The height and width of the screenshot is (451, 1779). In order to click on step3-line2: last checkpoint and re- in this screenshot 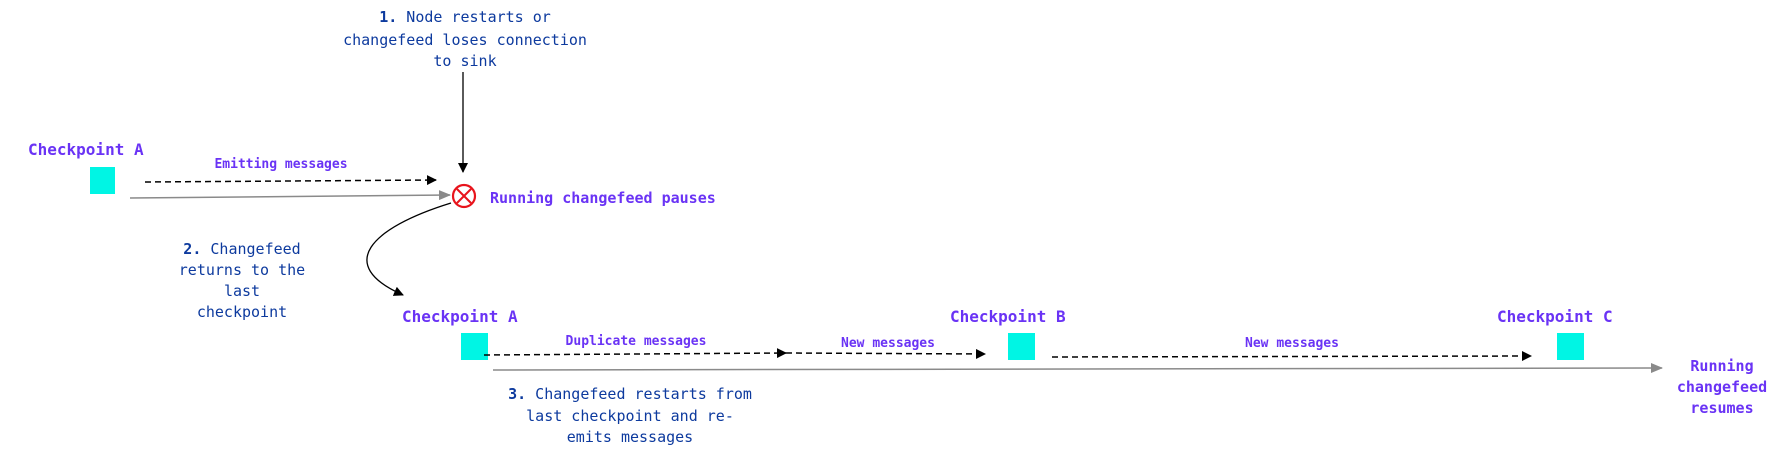, I will do `click(630, 416)`.